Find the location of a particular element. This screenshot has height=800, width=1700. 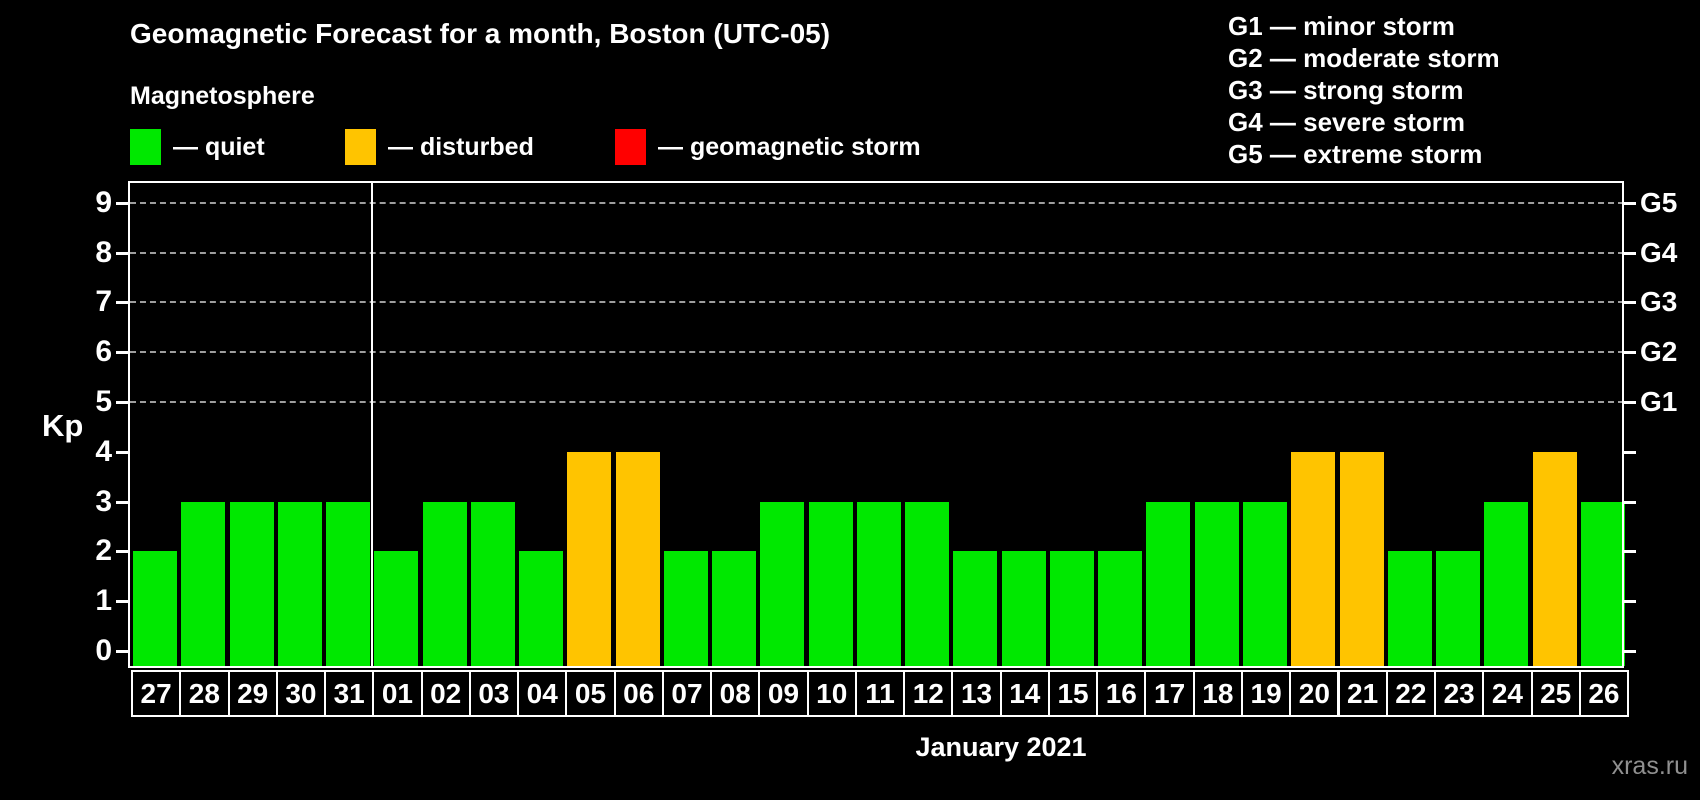

day-label-11: 11 is located at coordinates (880, 693).